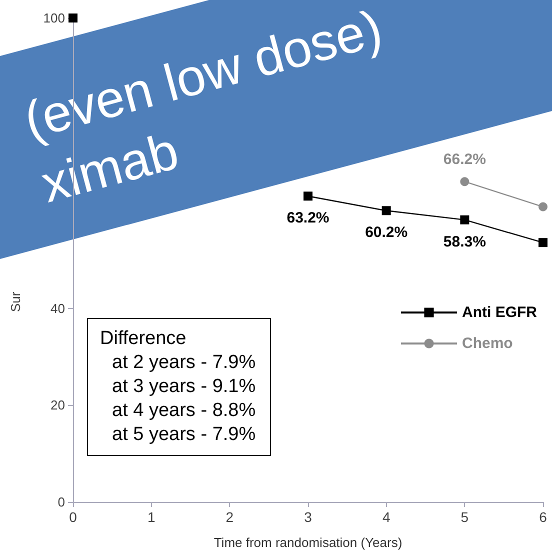 This screenshot has height=554, width=552. Describe the element at coordinates (183, 411) in the screenshot. I see `annotation: at 4 years - 8.8%` at that location.